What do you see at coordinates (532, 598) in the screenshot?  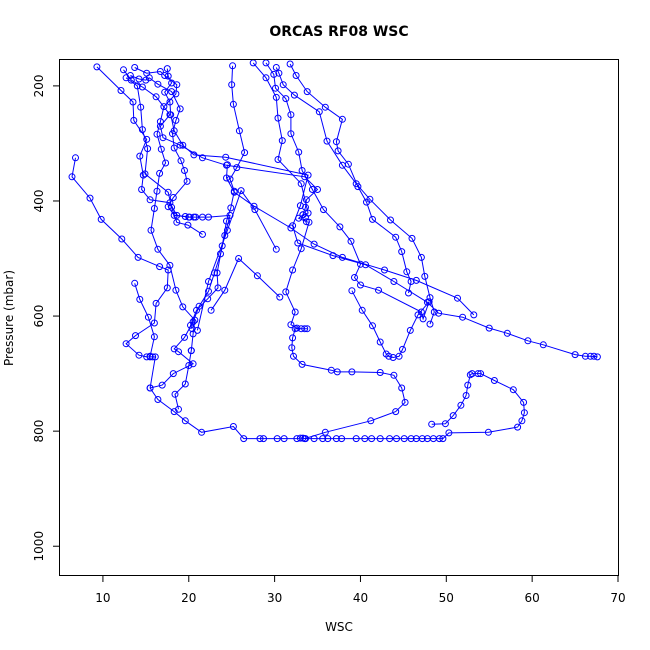 I see `x-tick-label: 60` at bounding box center [532, 598].